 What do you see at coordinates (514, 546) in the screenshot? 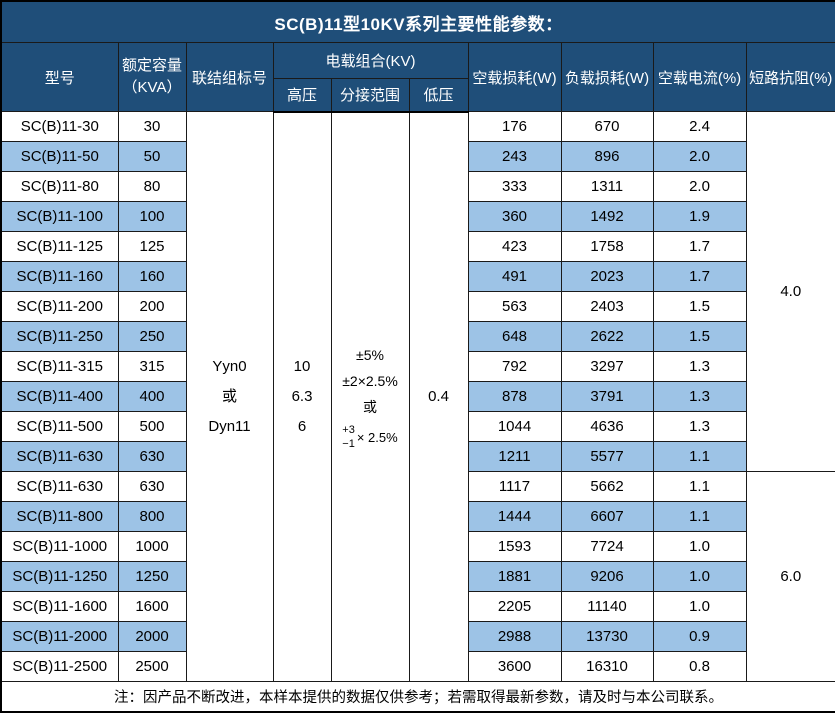
I see `cell-no-load-loss: 1593` at bounding box center [514, 546].